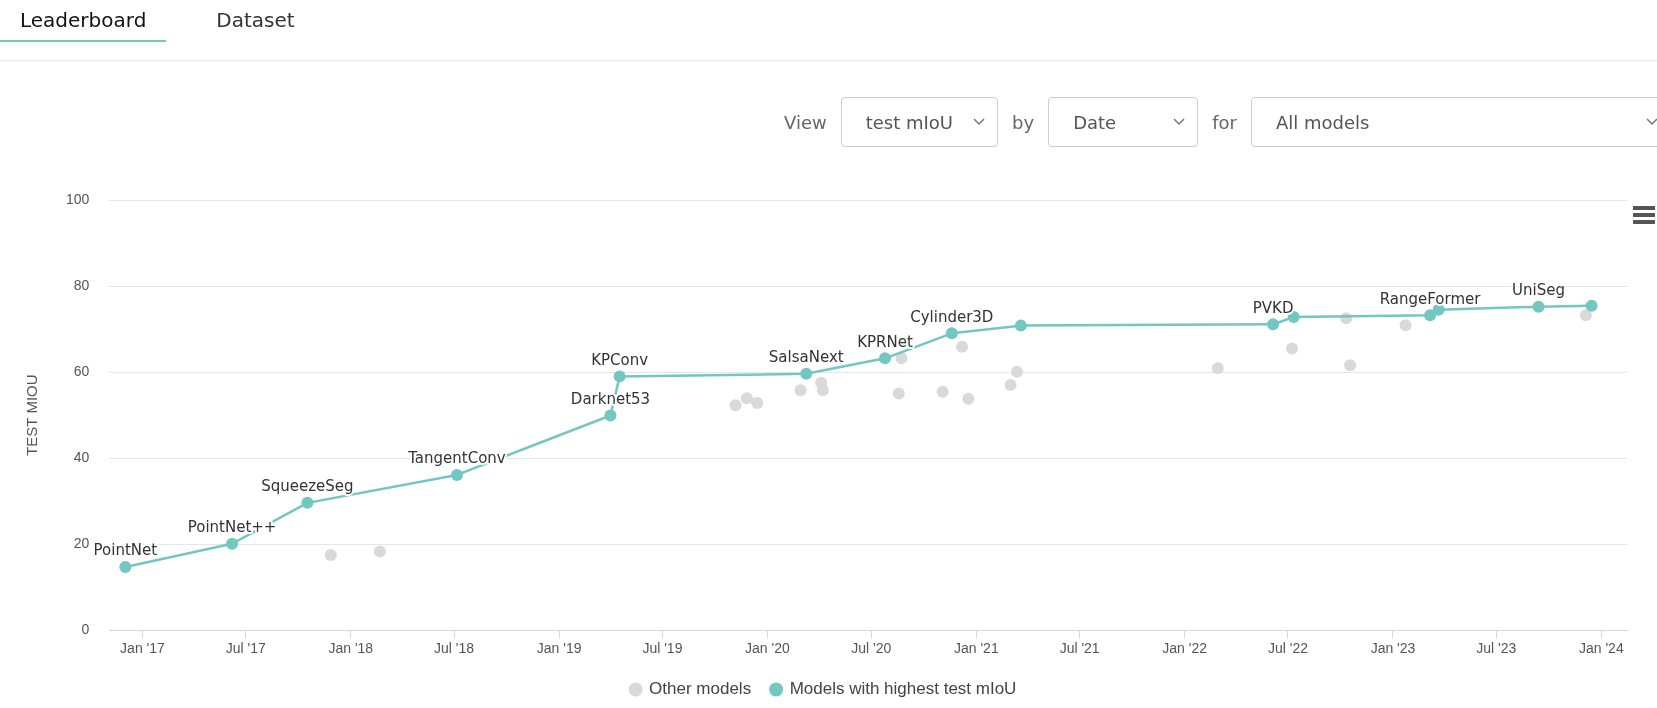 This screenshot has width=1657, height=708. What do you see at coordinates (1095, 122) in the screenshot?
I see `text: Date` at bounding box center [1095, 122].